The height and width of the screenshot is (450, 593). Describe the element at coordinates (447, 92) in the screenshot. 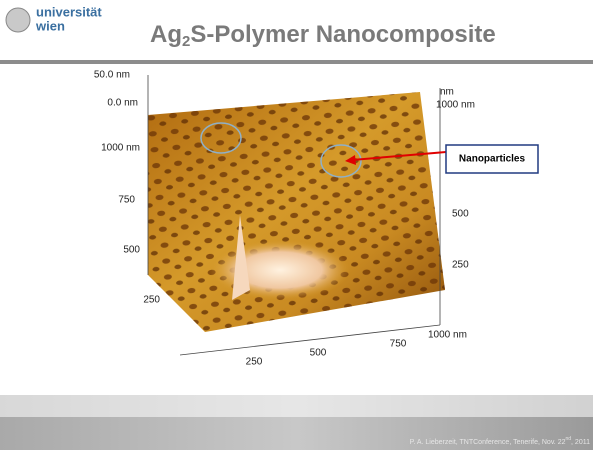

I see `axis-label: nm` at that location.